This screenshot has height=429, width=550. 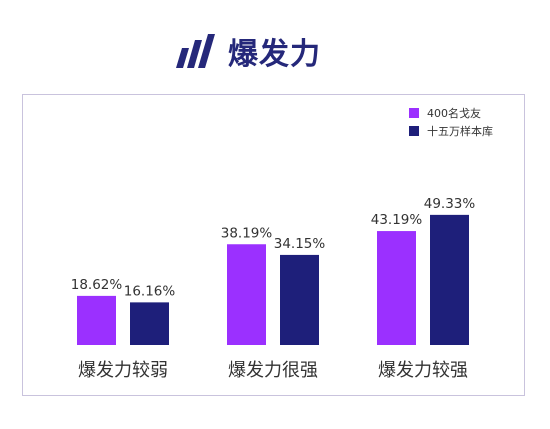 What do you see at coordinates (423, 370) in the screenshot?
I see `category-label: 爆发力较强` at bounding box center [423, 370].